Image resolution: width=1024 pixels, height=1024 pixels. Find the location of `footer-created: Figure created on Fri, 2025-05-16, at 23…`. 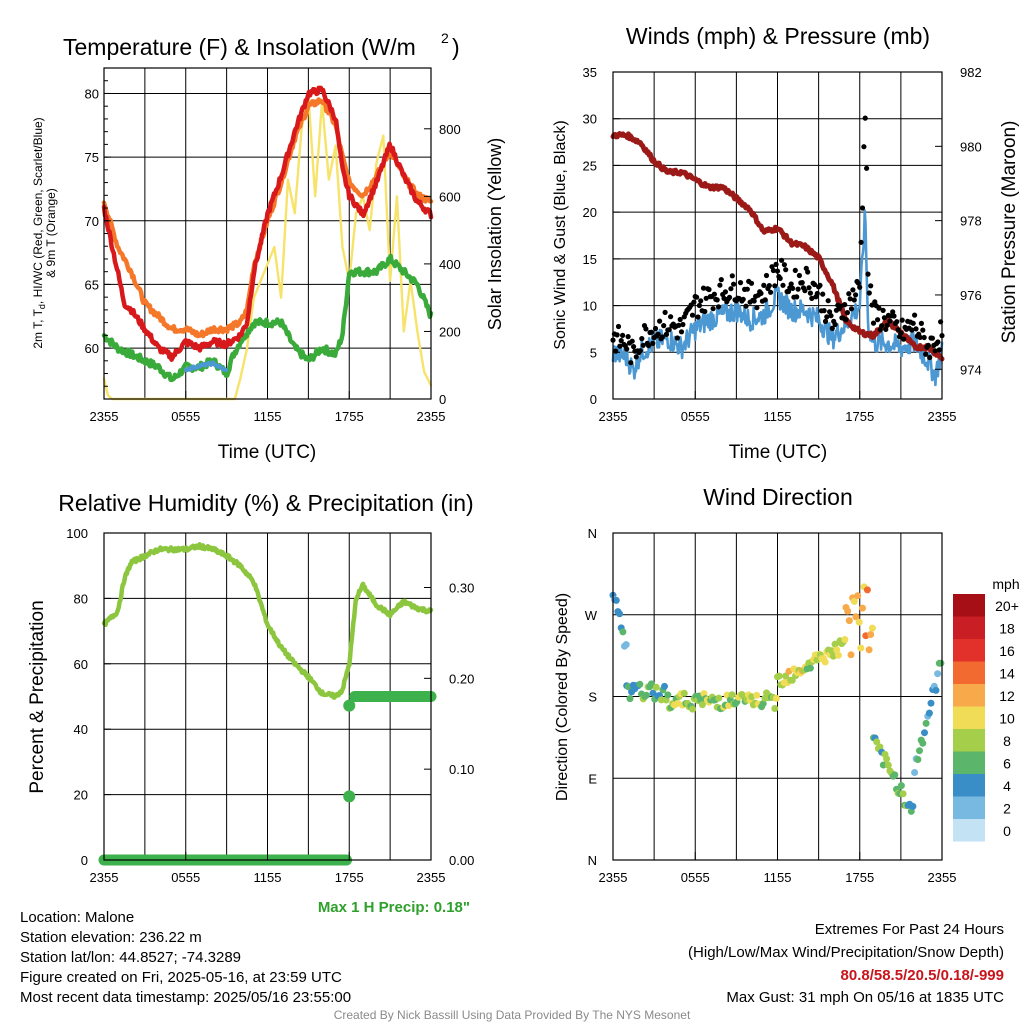

footer-created: Figure created on Fri, 2025-05-16, at 23… is located at coordinates (181, 977).